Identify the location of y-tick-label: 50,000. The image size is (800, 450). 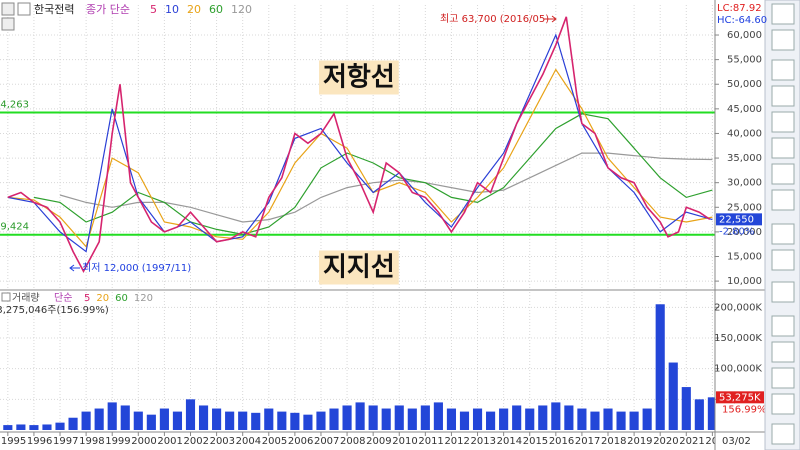
(744, 84).